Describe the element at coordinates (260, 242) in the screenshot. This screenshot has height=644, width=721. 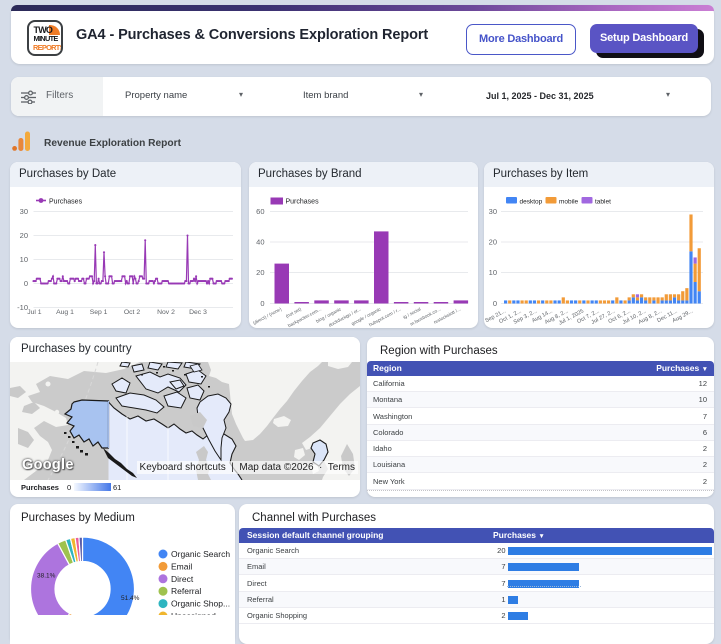
I see `svg-text: 40` at that location.